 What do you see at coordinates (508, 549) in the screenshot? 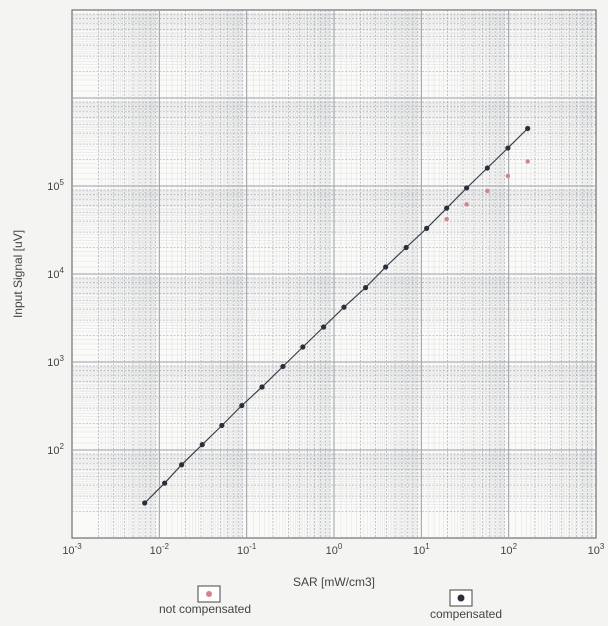
I see `x-tick-label: 10²` at bounding box center [508, 549].